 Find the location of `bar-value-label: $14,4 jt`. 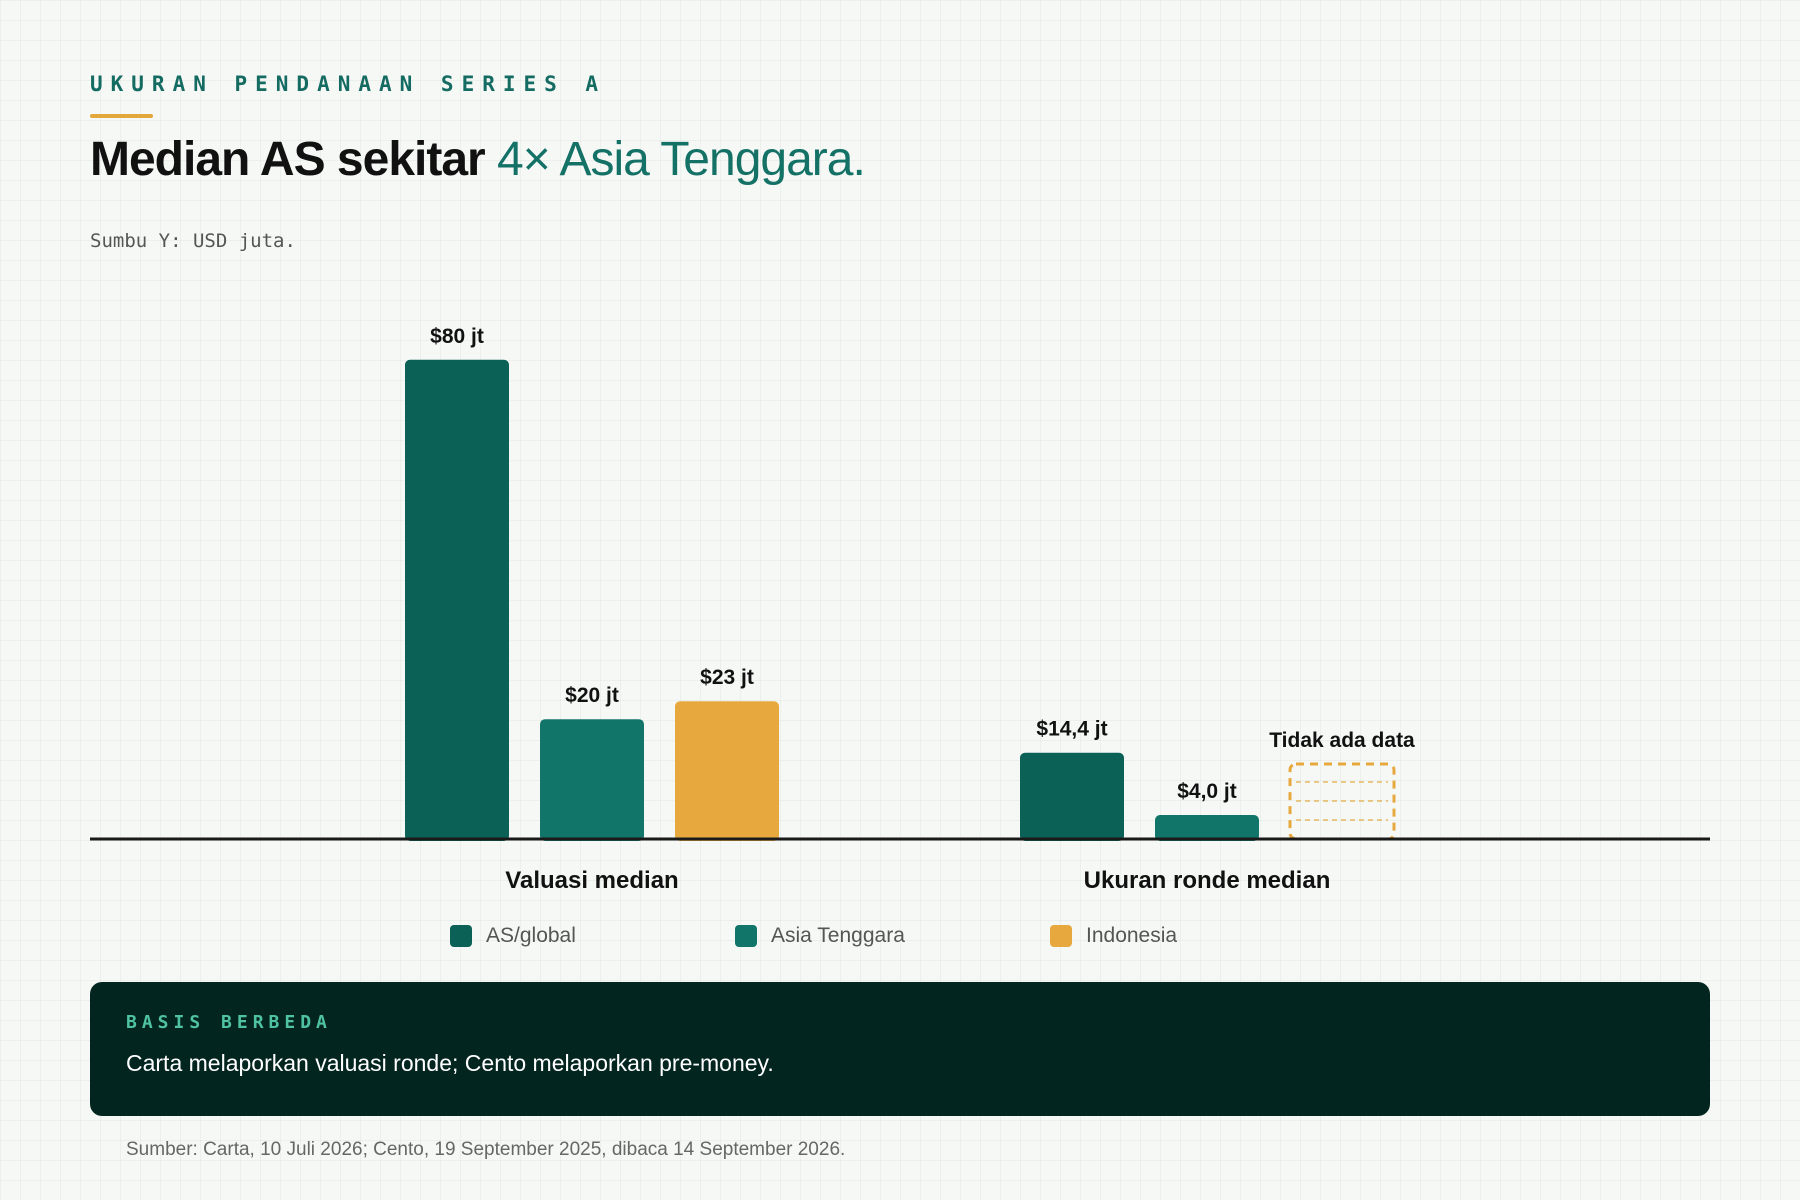

bar-value-label: $14,4 jt is located at coordinates (1071, 729).